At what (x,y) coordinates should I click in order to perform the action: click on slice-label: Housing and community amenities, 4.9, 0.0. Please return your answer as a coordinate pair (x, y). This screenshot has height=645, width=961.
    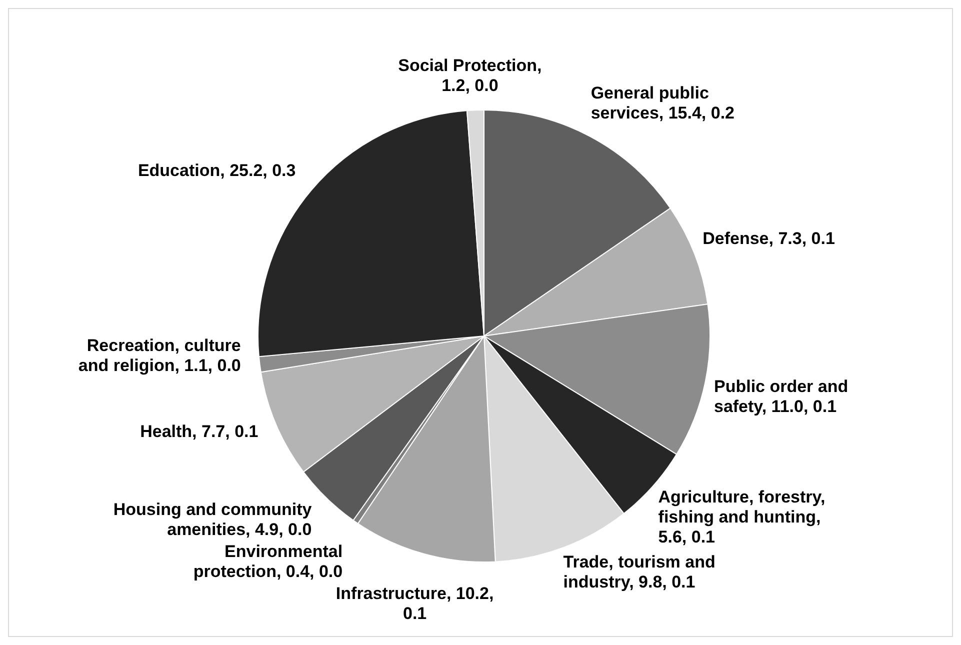
    Looking at the image, I should click on (212, 520).